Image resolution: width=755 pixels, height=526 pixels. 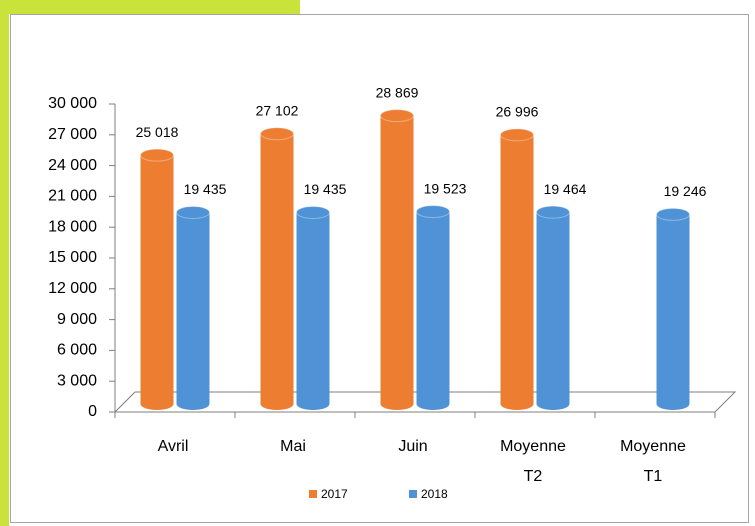 I want to click on y-tick-label: 27 000, so click(x=72, y=134).